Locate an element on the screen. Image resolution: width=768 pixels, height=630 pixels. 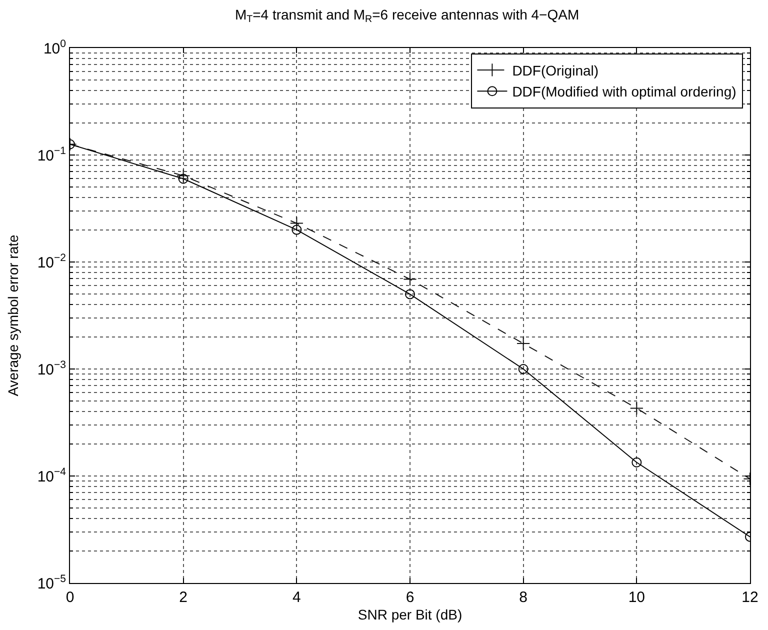
x-tick-label: 4 is located at coordinates (296, 597).